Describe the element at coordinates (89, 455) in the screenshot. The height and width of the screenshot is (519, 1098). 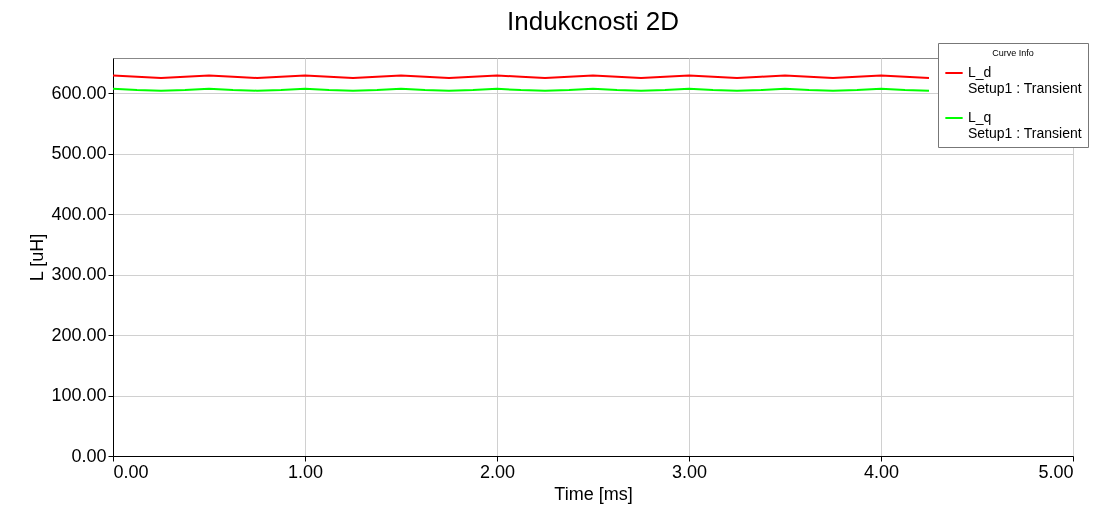
I see `y-tick-label: 0.00` at that location.